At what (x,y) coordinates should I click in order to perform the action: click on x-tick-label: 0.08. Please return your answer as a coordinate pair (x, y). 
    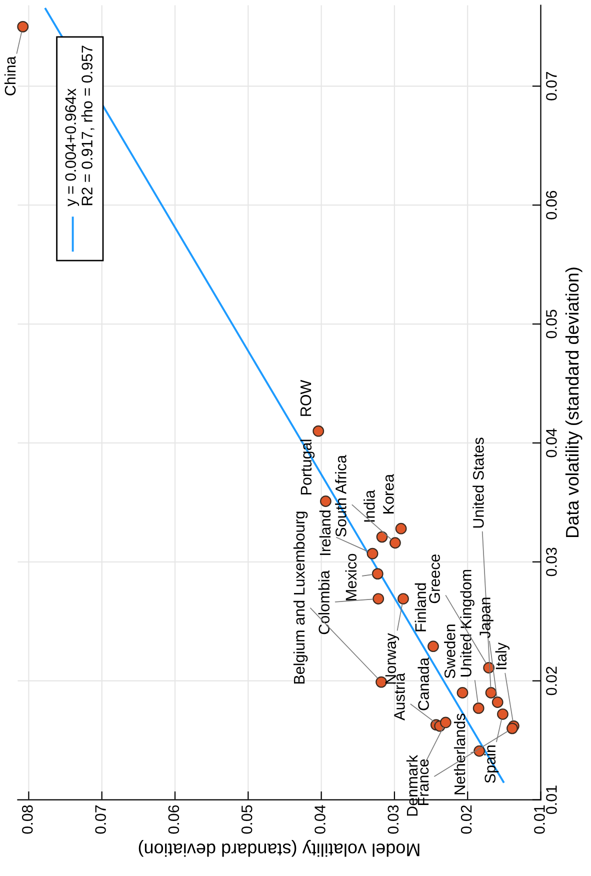
    Looking at the image, I should click on (27, 819).